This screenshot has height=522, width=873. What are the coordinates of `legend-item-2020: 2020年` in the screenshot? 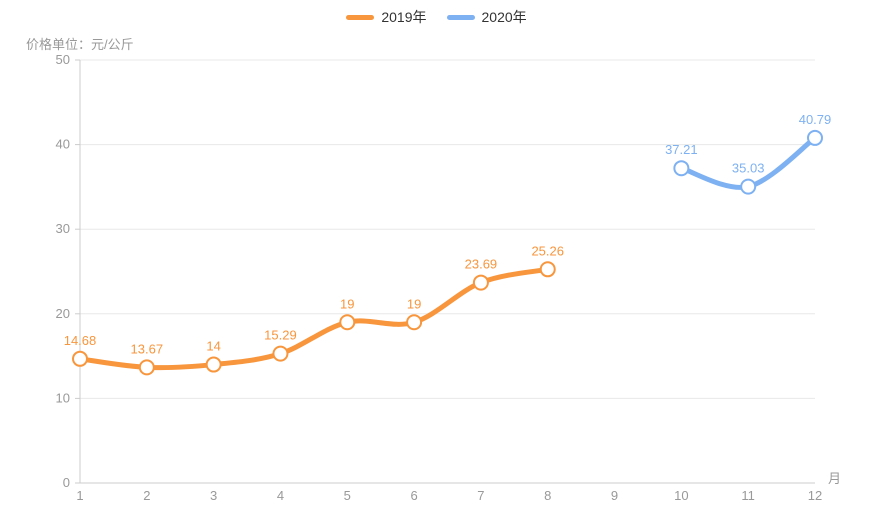 It's located at (486, 17).